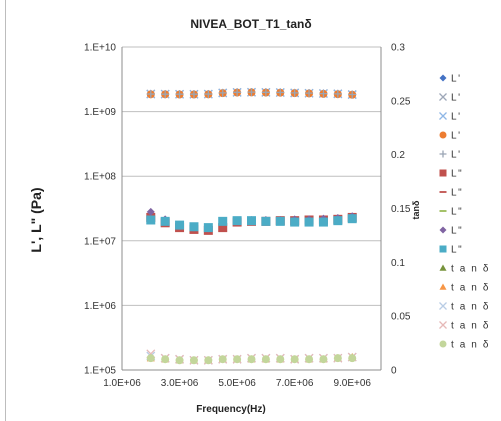 Image resolution: width=501 pixels, height=421 pixels. Describe the element at coordinates (398, 48) in the screenshot. I see `y2-tick-label: 0.3` at that location.